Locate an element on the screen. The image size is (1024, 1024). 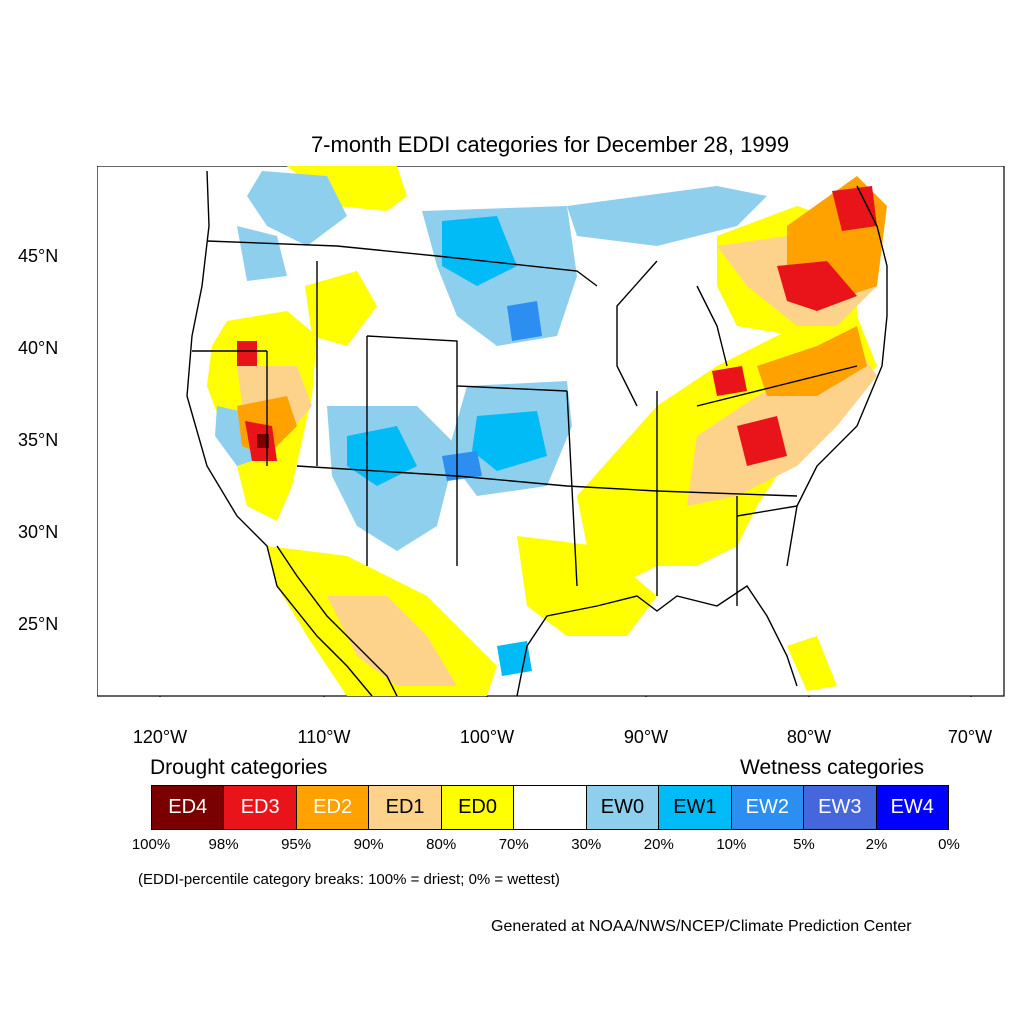
wetness-heading: Wetness categories is located at coordinates (832, 767).